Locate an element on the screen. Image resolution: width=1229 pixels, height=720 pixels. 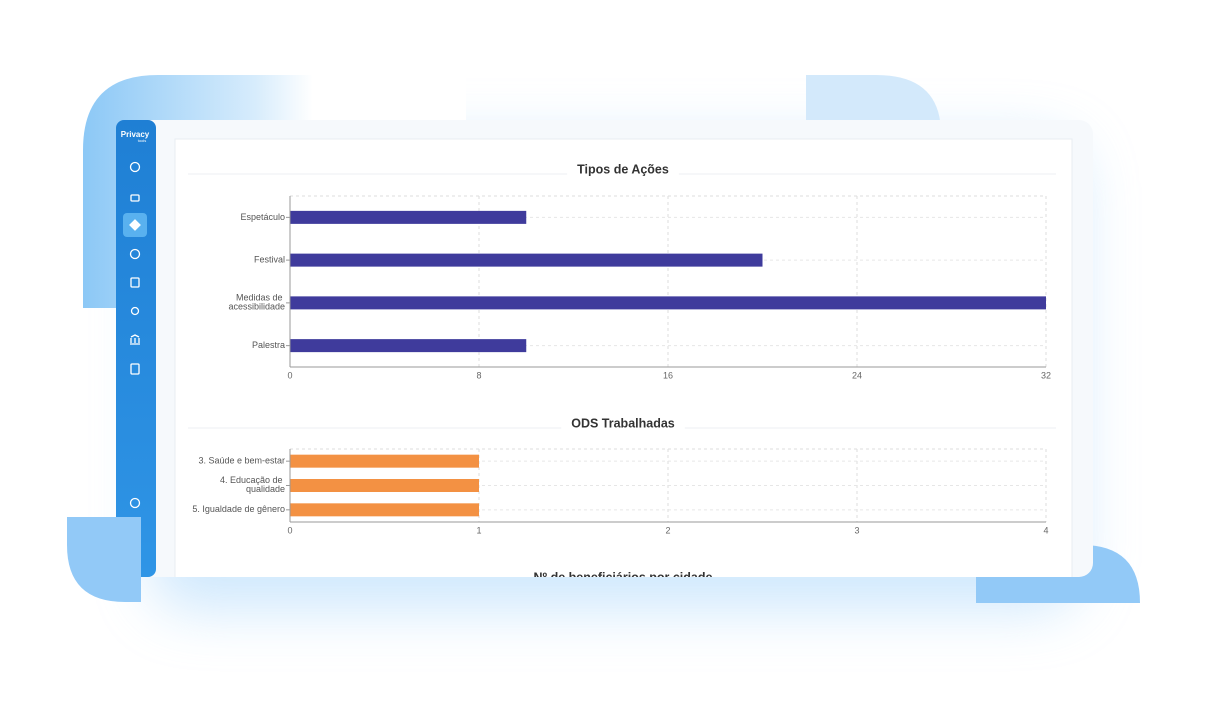
logo-sub: tools is located at coordinates (142, 140).